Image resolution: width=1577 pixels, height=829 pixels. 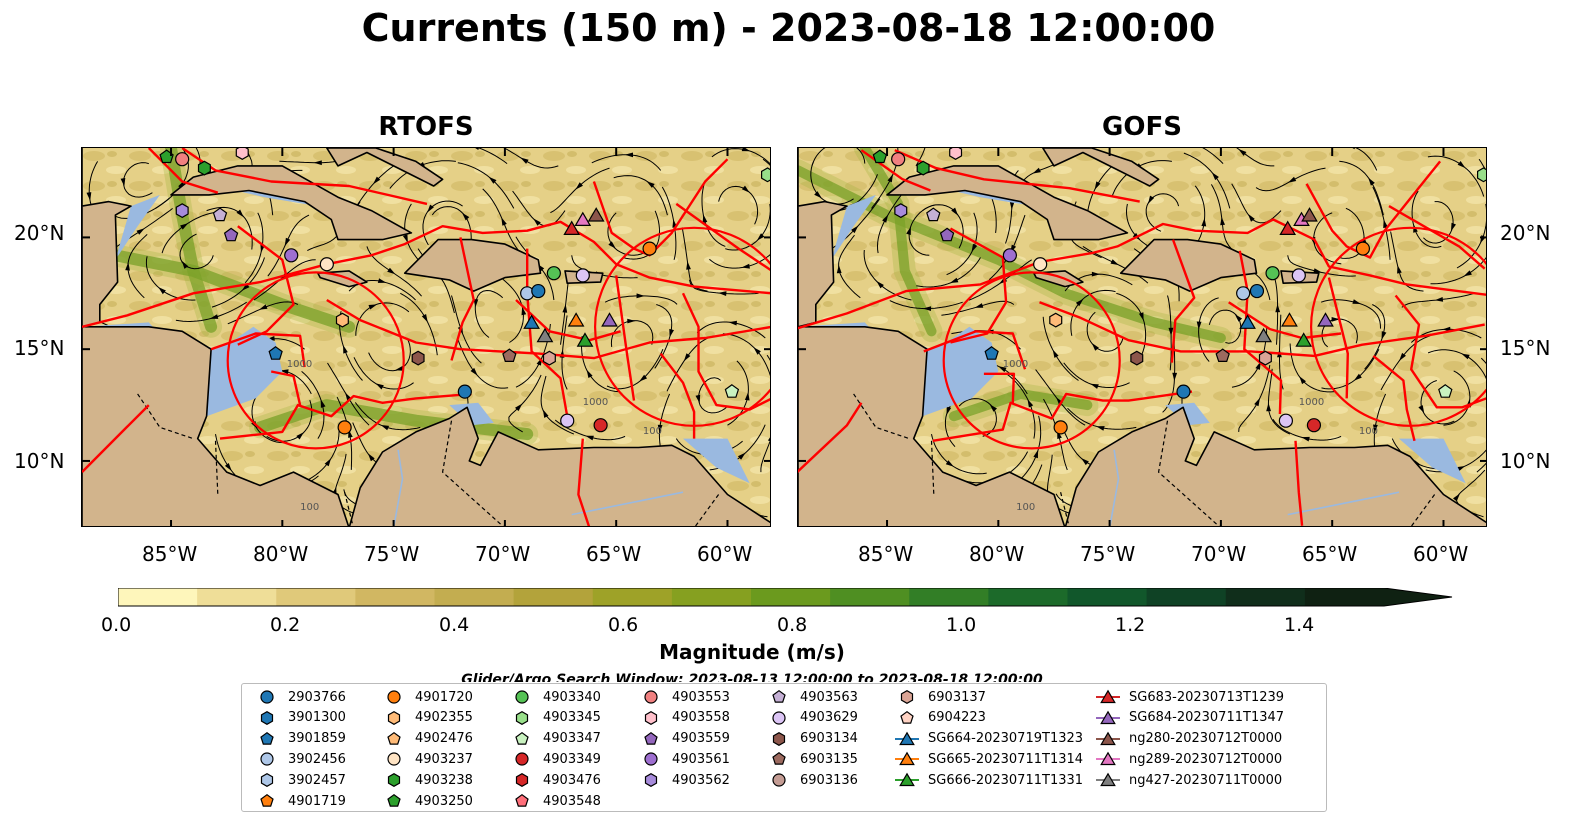 What do you see at coordinates (572, 718) in the screenshot?
I see `legend-label: 4903345` at bounding box center [572, 718].